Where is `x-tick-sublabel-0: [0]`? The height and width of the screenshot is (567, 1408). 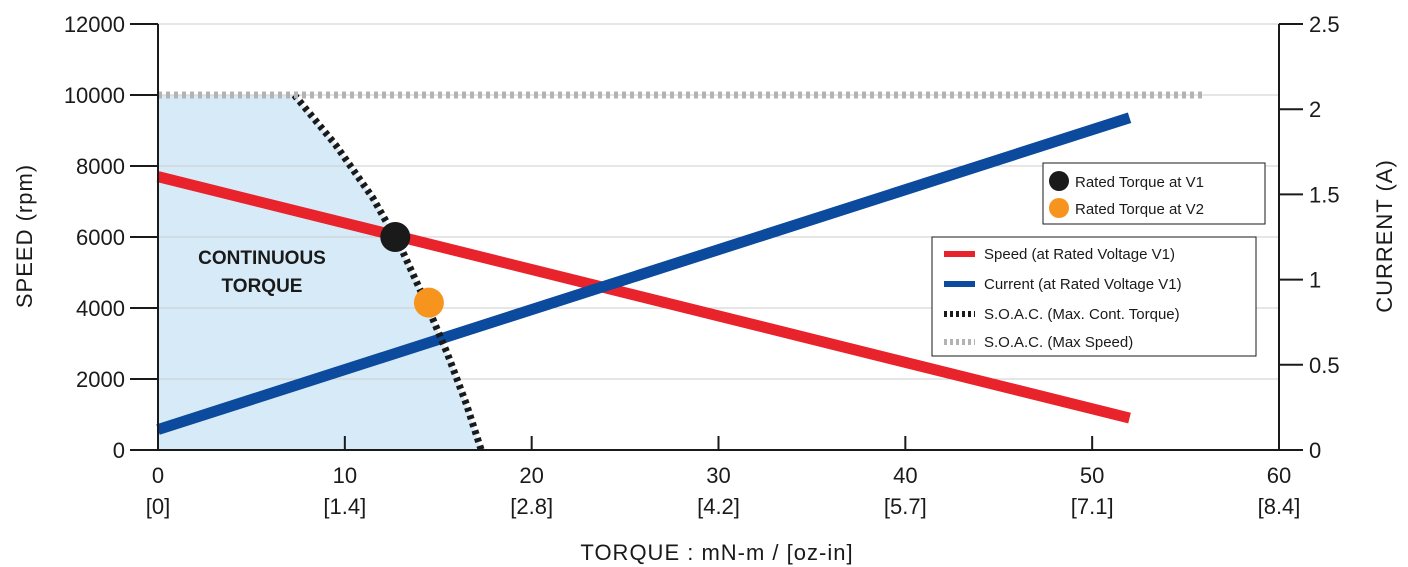 x-tick-sublabel-0: [0] is located at coordinates (158, 506).